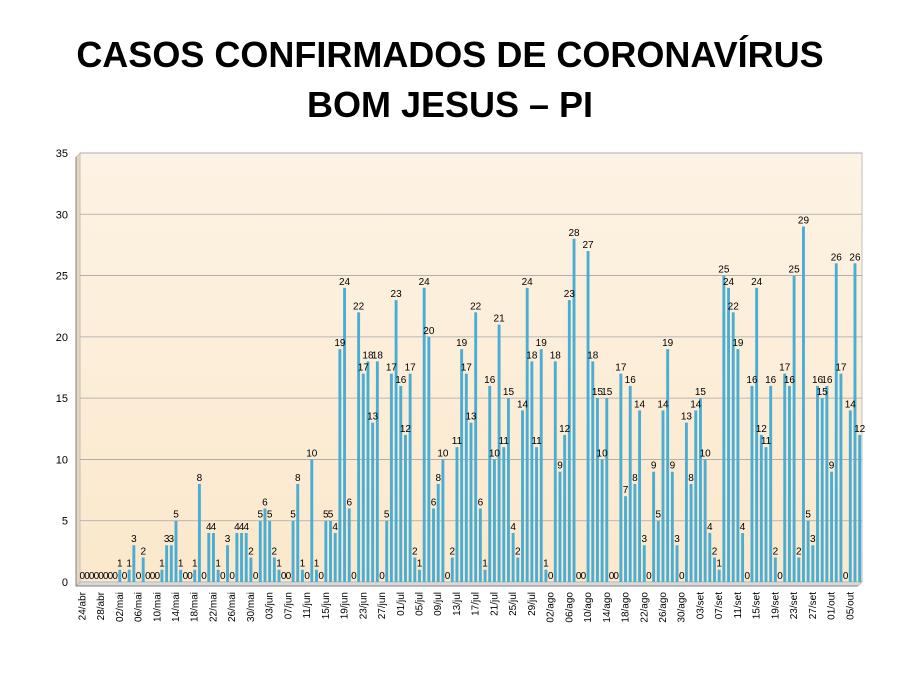 The height and width of the screenshot is (675, 900). What do you see at coordinates (775, 605) in the screenshot?
I see `x-tick-label: 19/set` at bounding box center [775, 605].